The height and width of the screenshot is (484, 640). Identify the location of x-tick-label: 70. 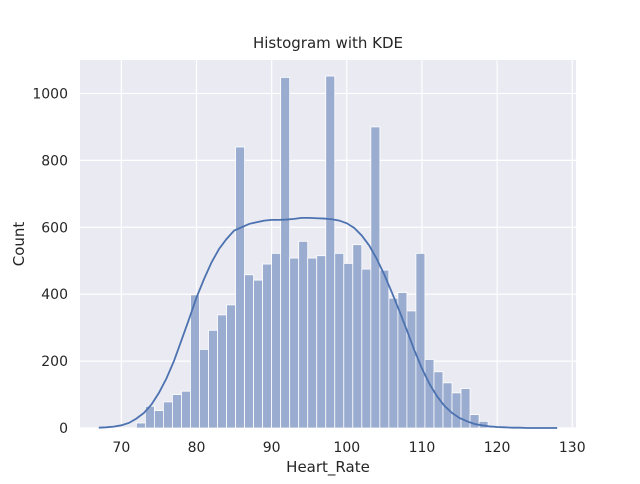
(121, 448).